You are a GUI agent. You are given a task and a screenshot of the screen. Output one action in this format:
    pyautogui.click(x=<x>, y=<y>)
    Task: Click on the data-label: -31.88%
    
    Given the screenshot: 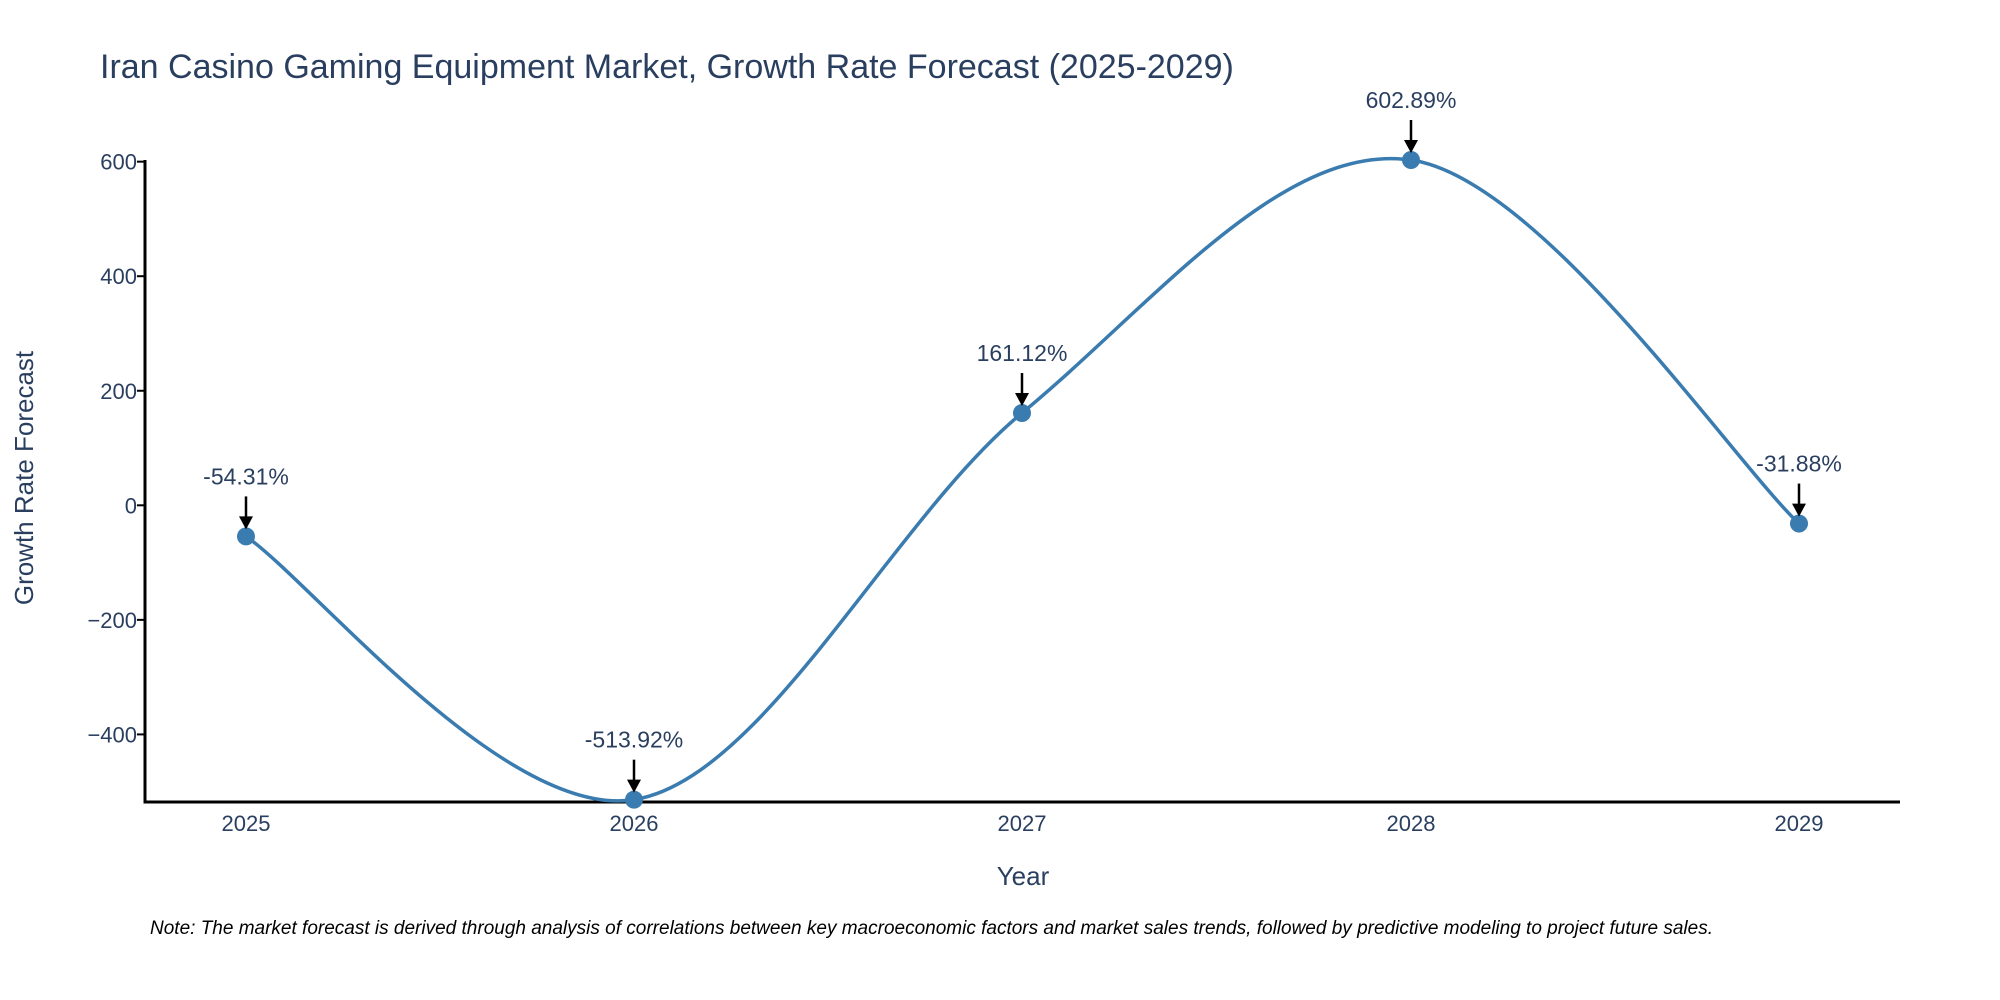 What is the action you would take?
    pyautogui.click(x=1799, y=464)
    